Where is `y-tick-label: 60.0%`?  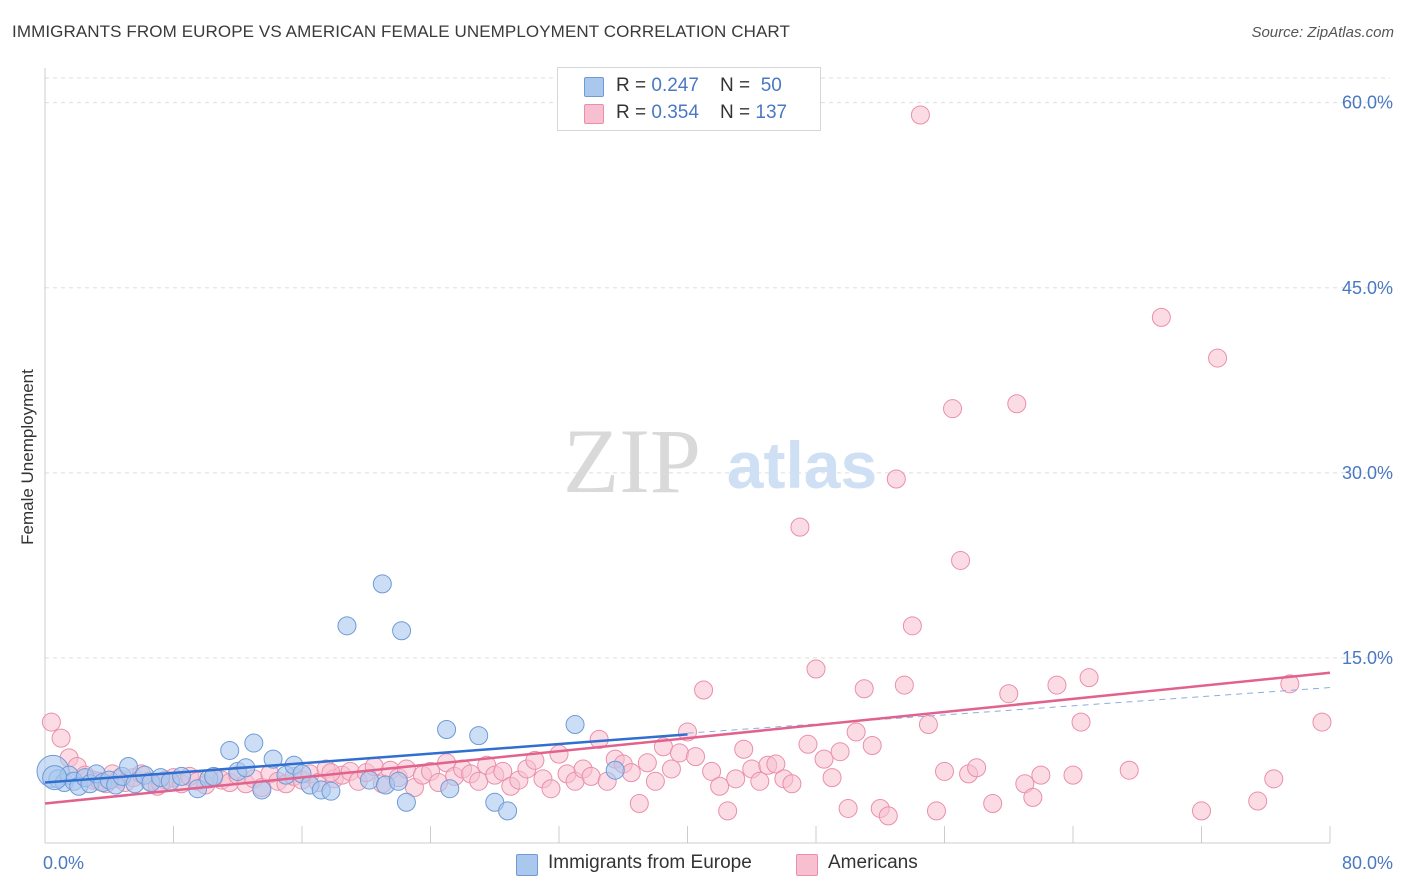
y-tick-label: 60.0% is located at coordinates (1367, 103).